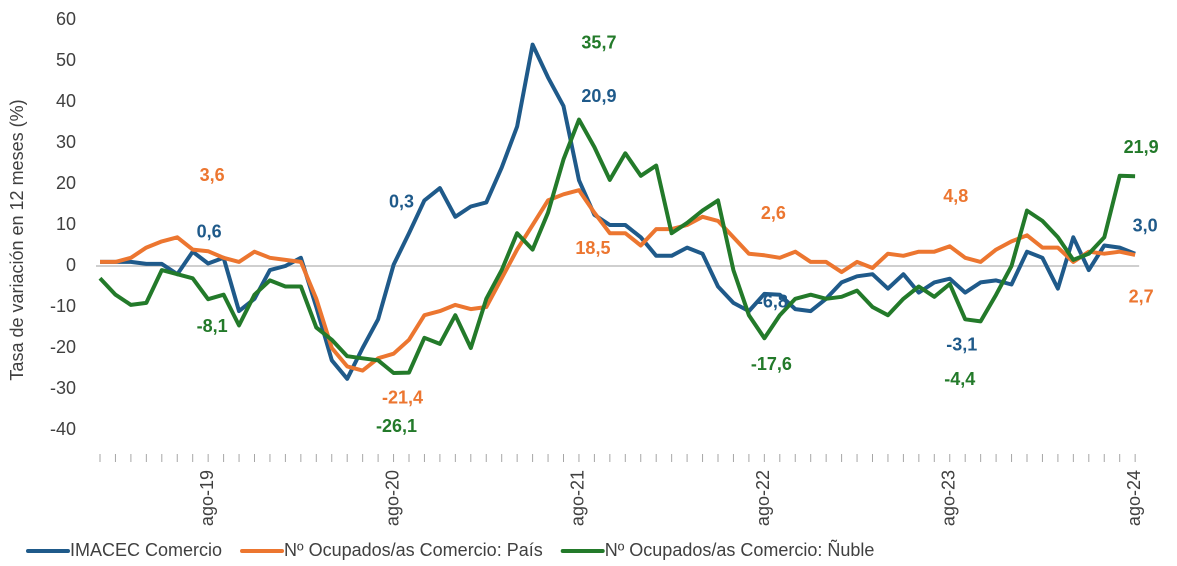  Describe the element at coordinates (773, 213) in the screenshot. I see `value-label: 2,6` at that location.